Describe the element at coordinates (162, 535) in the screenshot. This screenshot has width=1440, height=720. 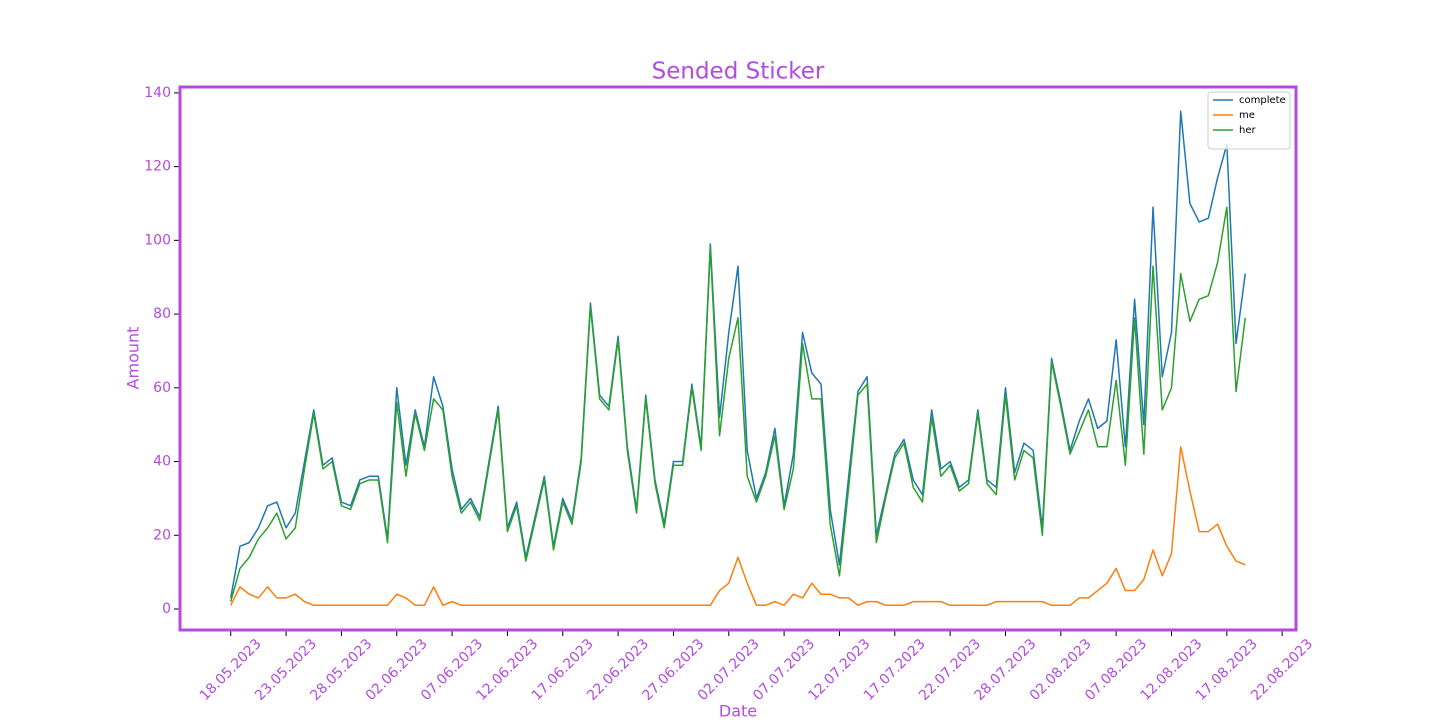
I see `y-tick-label: 20` at that location.